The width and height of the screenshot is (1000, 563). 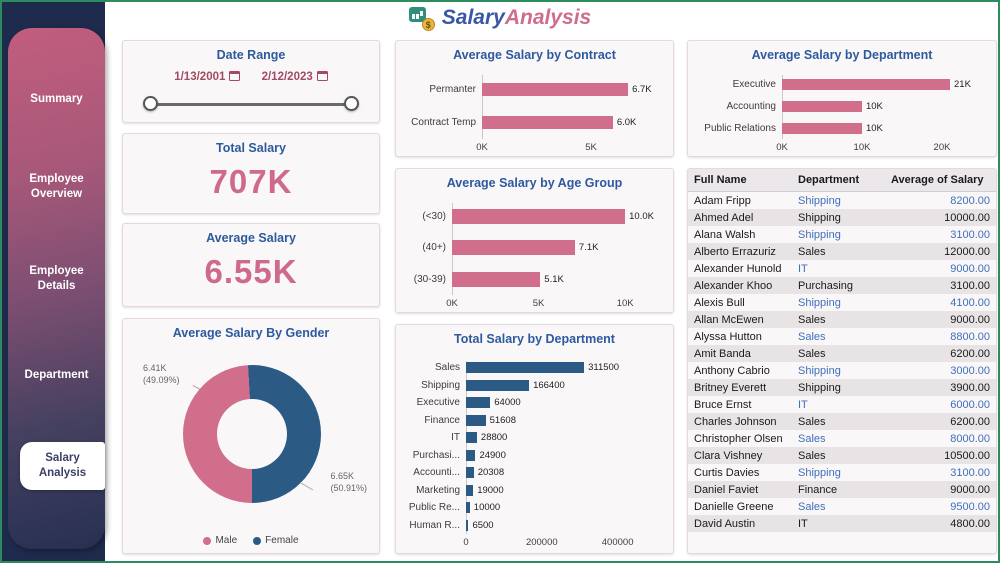 I want to click on slider-track, so click(x=251, y=104).